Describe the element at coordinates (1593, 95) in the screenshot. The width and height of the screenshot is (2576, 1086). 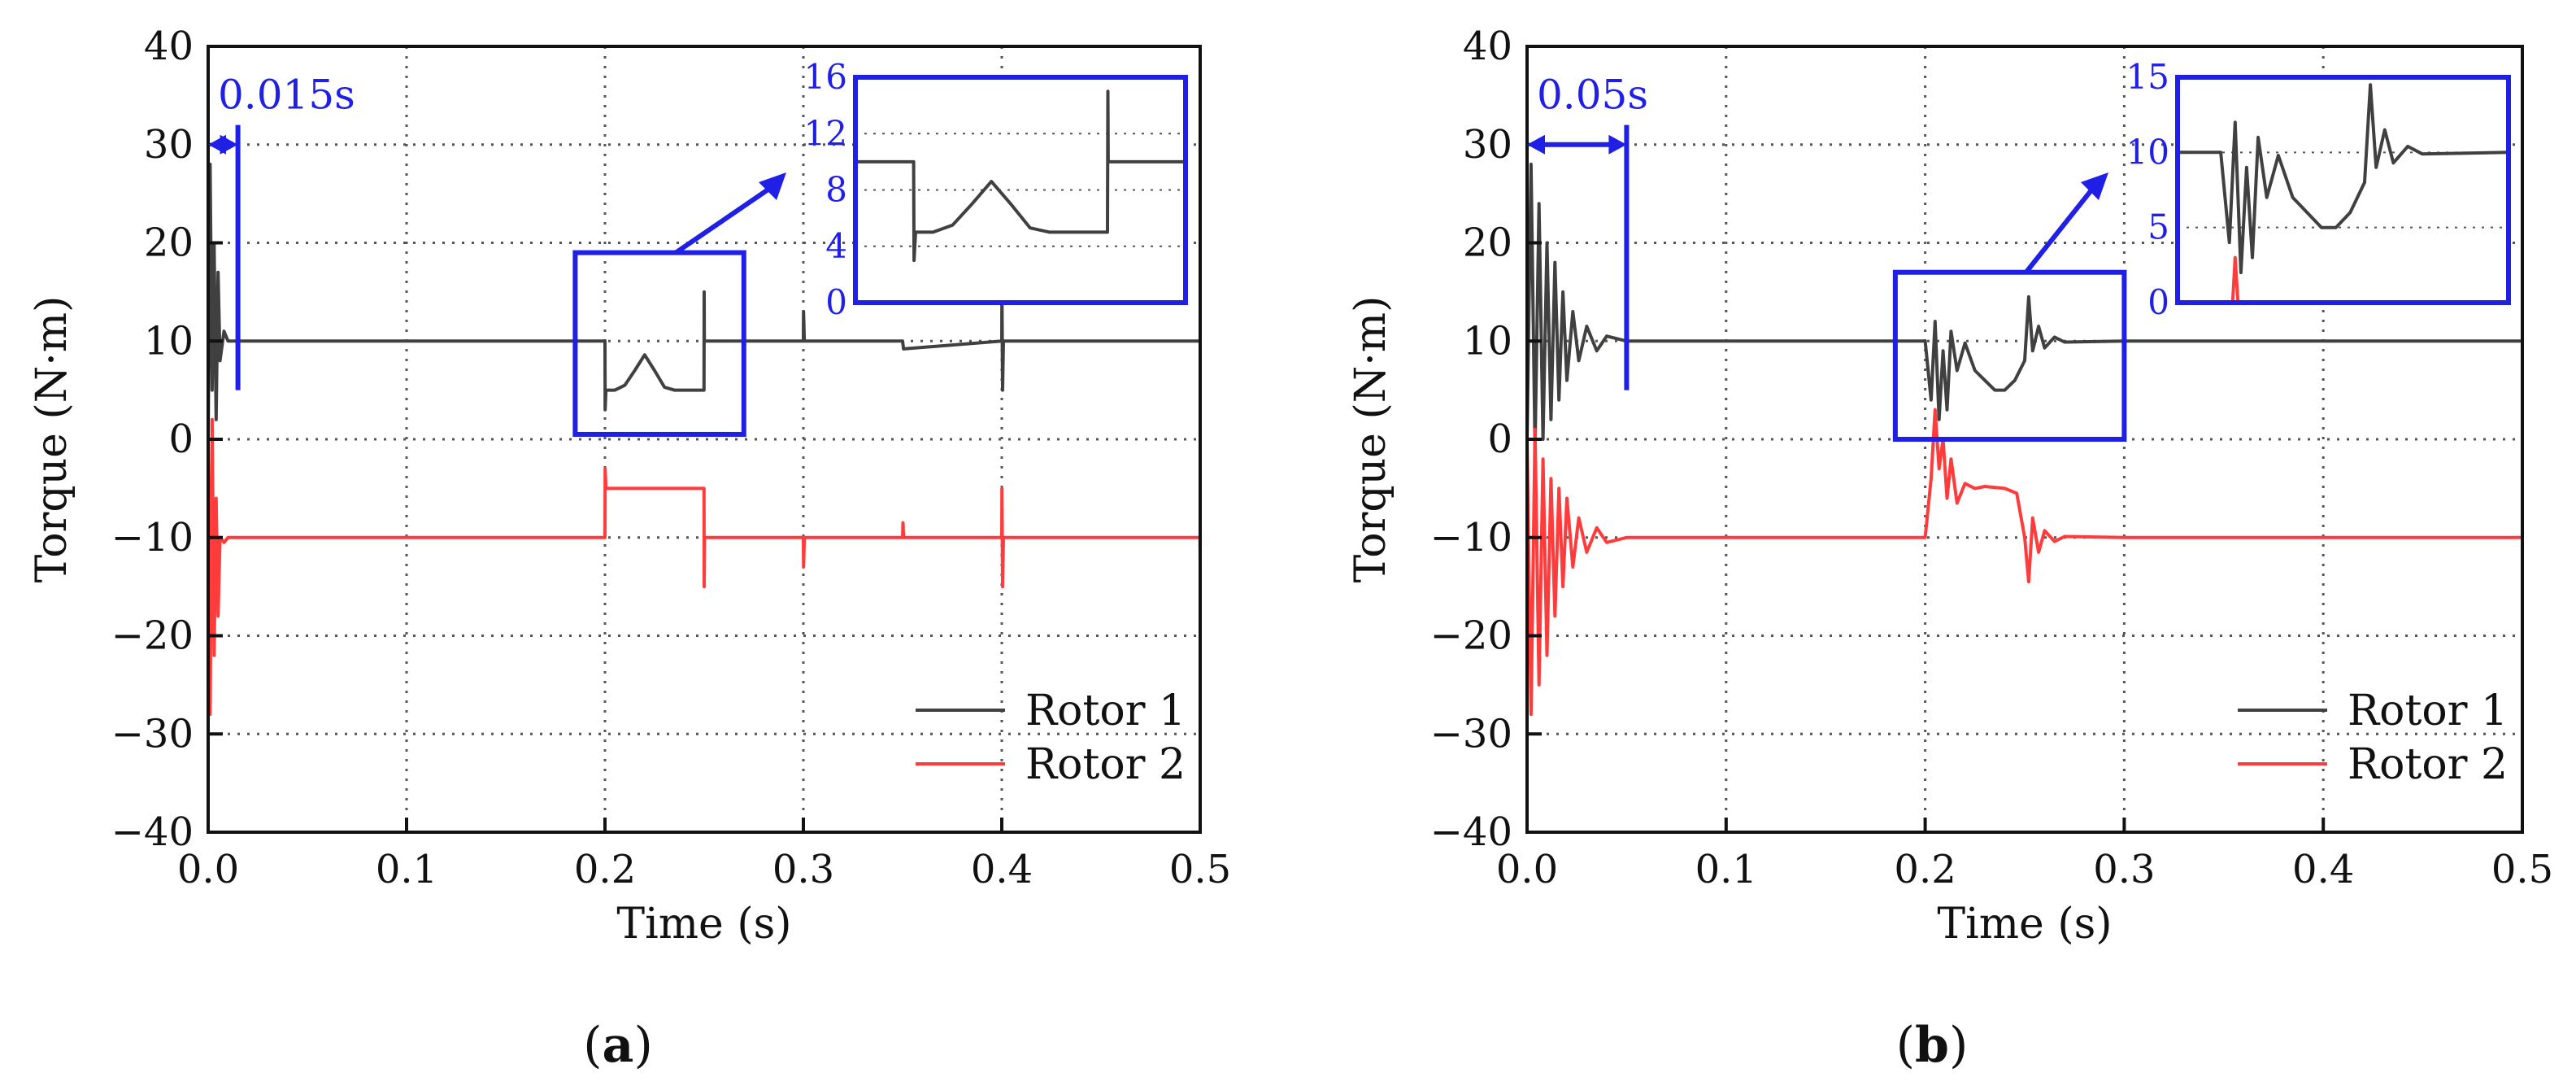
I see `annotation-label: 0.05s` at that location.